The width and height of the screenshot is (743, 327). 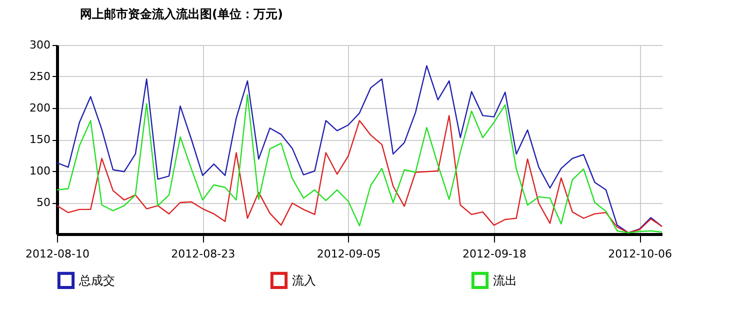 I want to click on y-tick-label: 50, so click(x=43, y=202).